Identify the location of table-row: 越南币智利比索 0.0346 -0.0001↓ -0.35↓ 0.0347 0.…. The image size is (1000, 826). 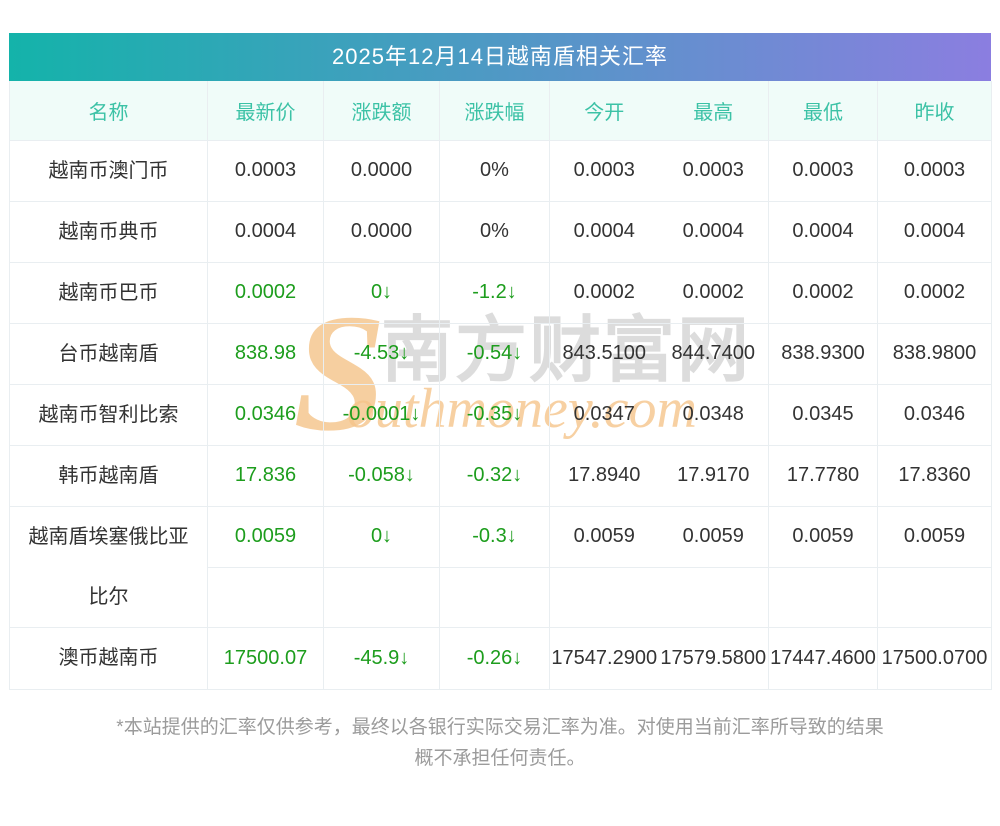
(500, 415).